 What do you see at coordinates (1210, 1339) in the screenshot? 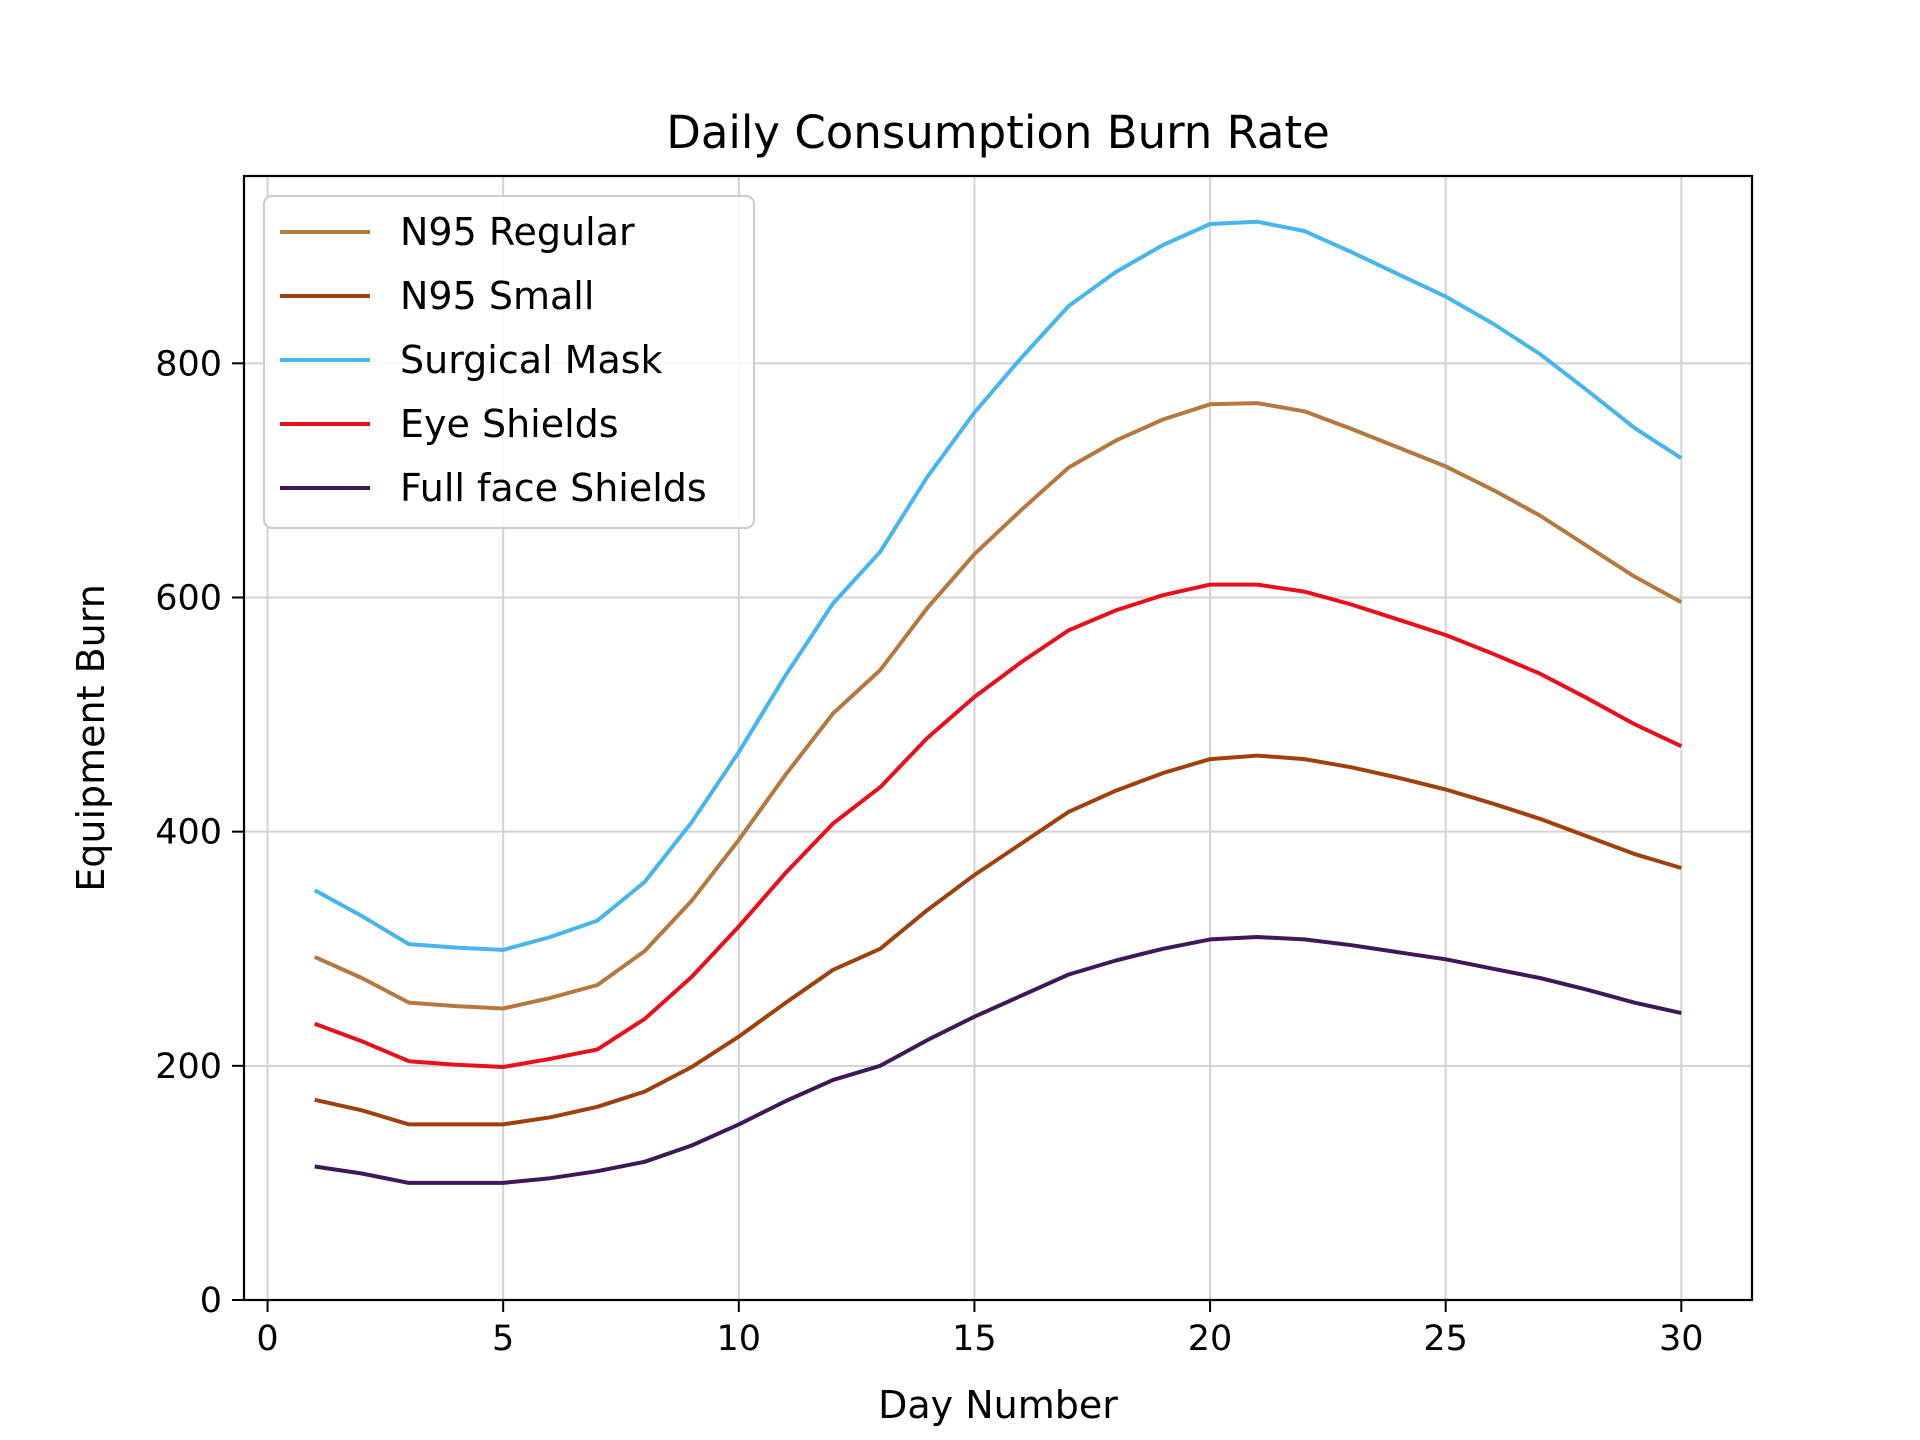
I see `x-tick-label: 20` at bounding box center [1210, 1339].